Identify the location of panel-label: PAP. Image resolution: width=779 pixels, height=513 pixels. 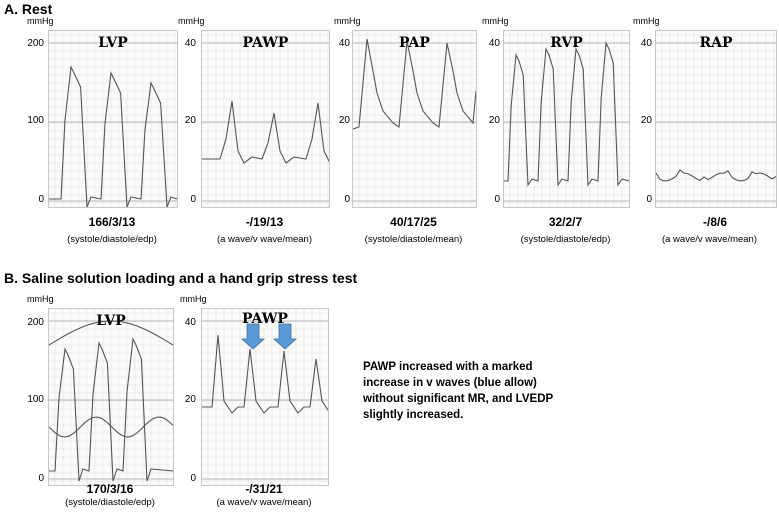
(414, 43).